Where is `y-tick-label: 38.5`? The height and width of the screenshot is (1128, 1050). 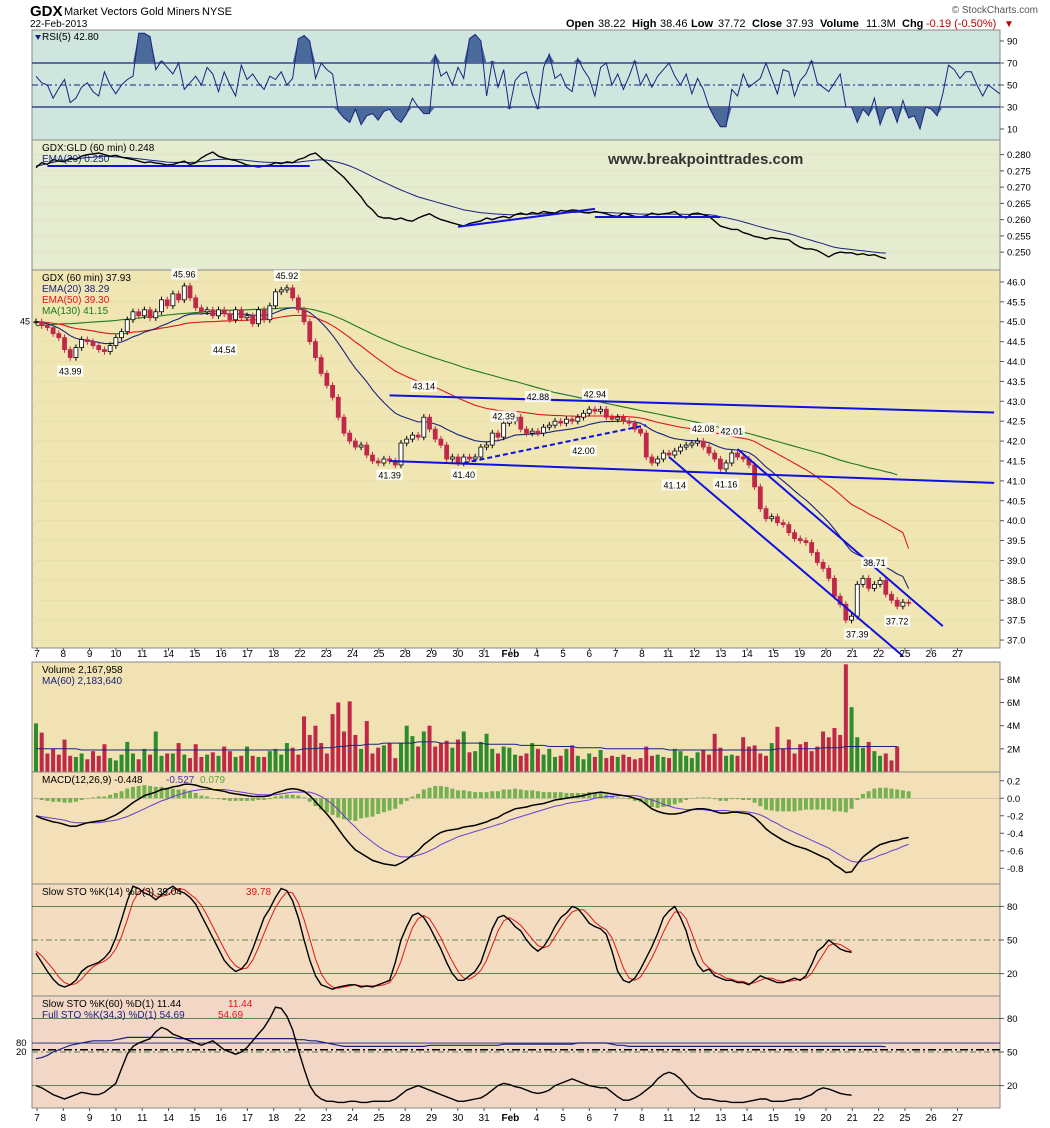
y-tick-label: 38.5 is located at coordinates (1016, 581).